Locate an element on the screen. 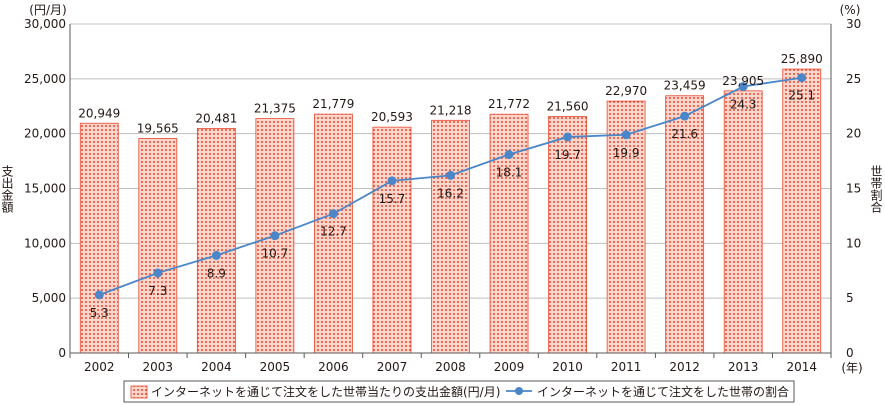 Image resolution: width=885 pixels, height=405 pixels. left-tick-label: 15,000 is located at coordinates (45, 189).